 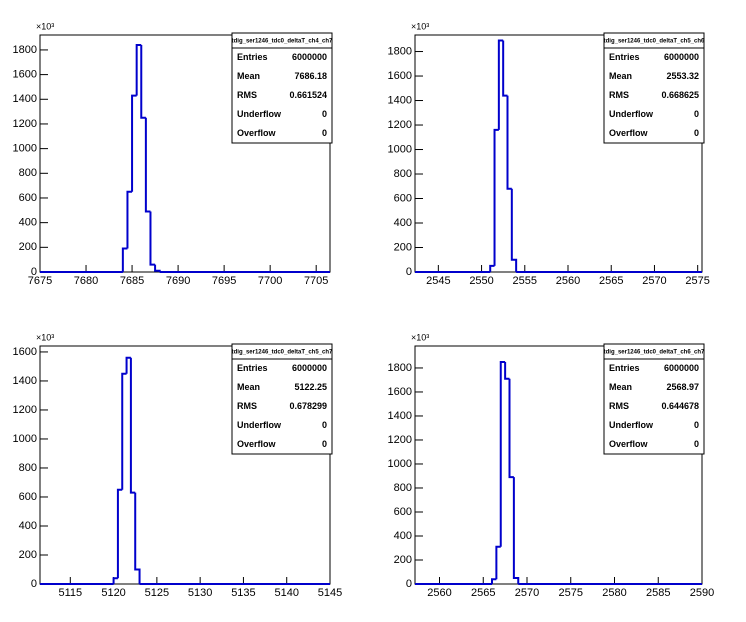 What do you see at coordinates (682, 76) in the screenshot?
I see `stat-value: 2553.32` at bounding box center [682, 76].